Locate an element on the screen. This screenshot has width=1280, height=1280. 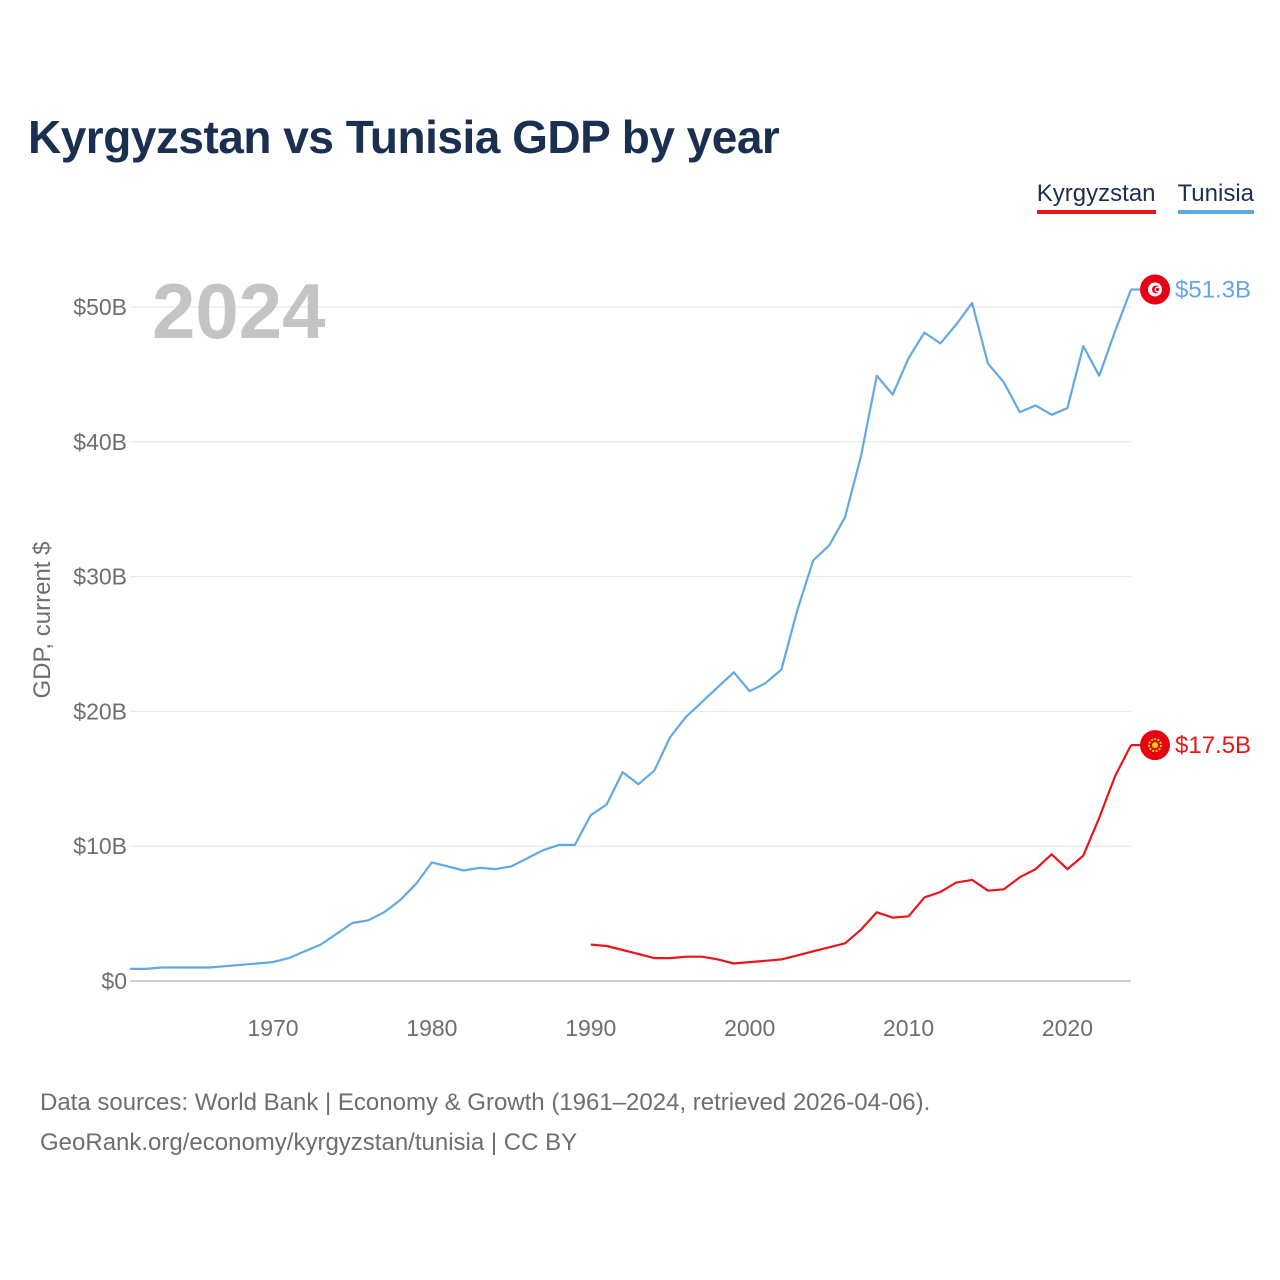
x-tick-label: 2020 is located at coordinates (1067, 1028).